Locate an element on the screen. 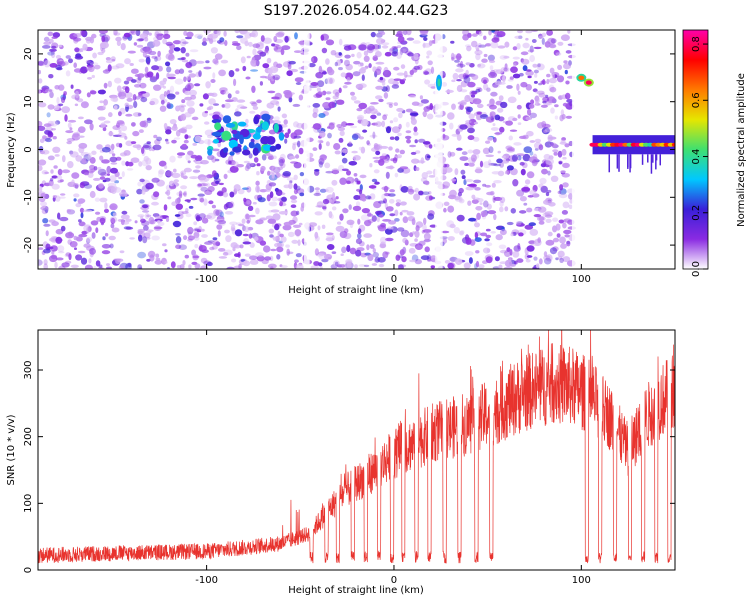 Image resolution: width=750 pixels, height=600 pixels. colorbar-tick-label: 0.4 is located at coordinates (696, 157).